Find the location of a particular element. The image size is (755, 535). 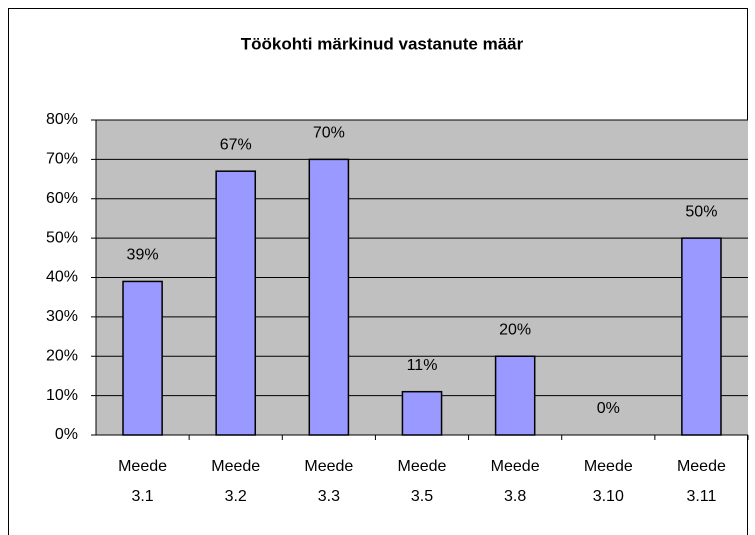

y-tick-label: 0% is located at coordinates (66, 434).